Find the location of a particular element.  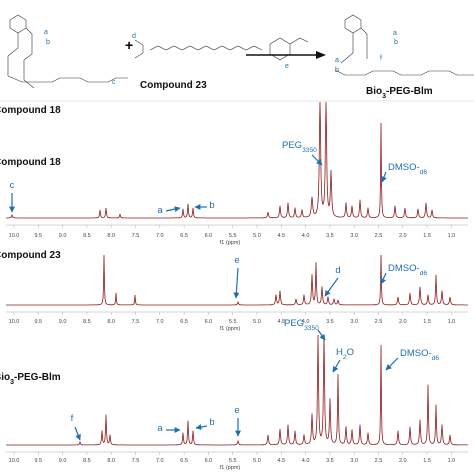

annotation-main: c is located at coordinates (12, 185).